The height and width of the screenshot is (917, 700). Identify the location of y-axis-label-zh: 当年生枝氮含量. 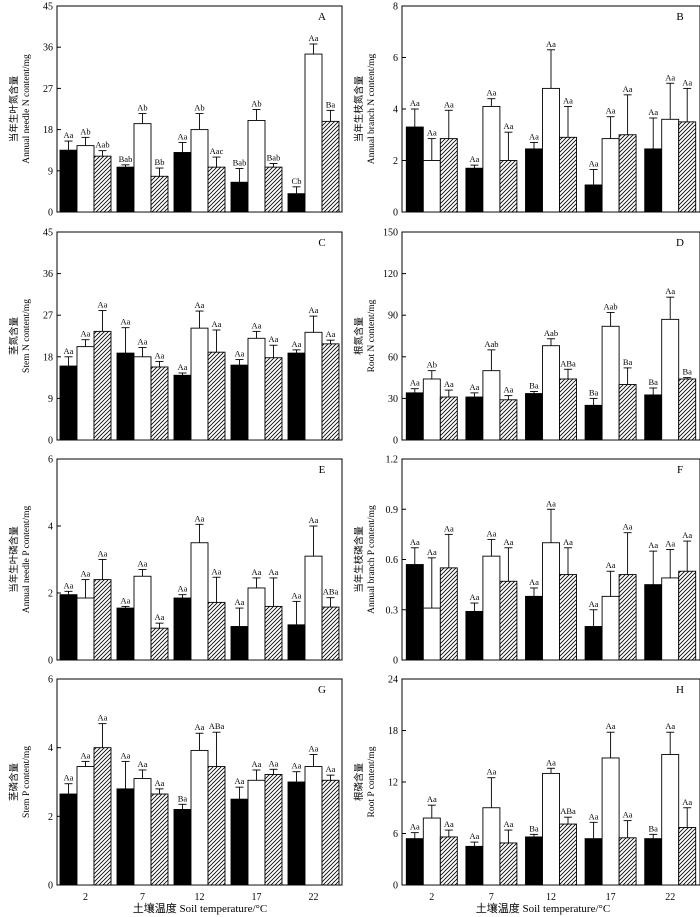
(359, 108).